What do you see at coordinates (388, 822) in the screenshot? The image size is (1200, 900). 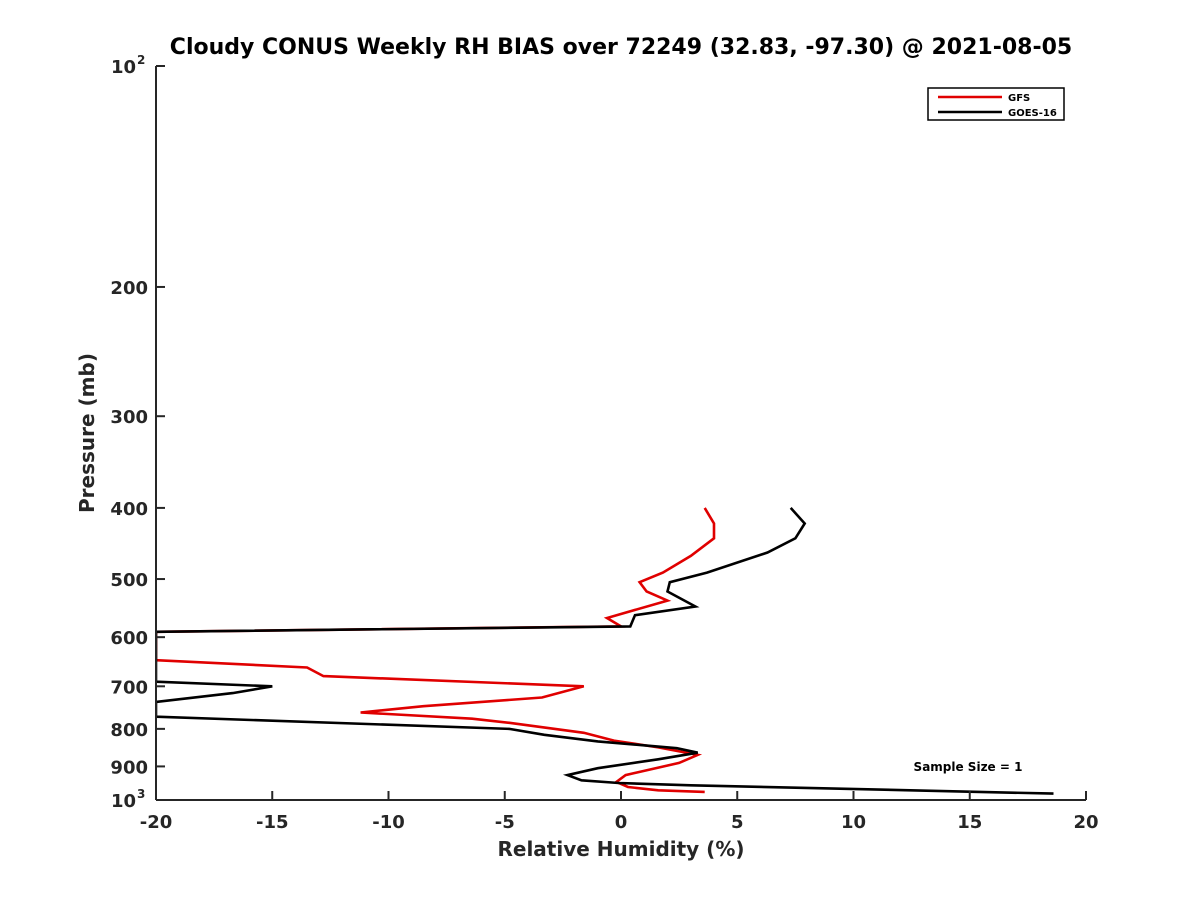 I see `x-tick-label: -10` at bounding box center [388, 822].